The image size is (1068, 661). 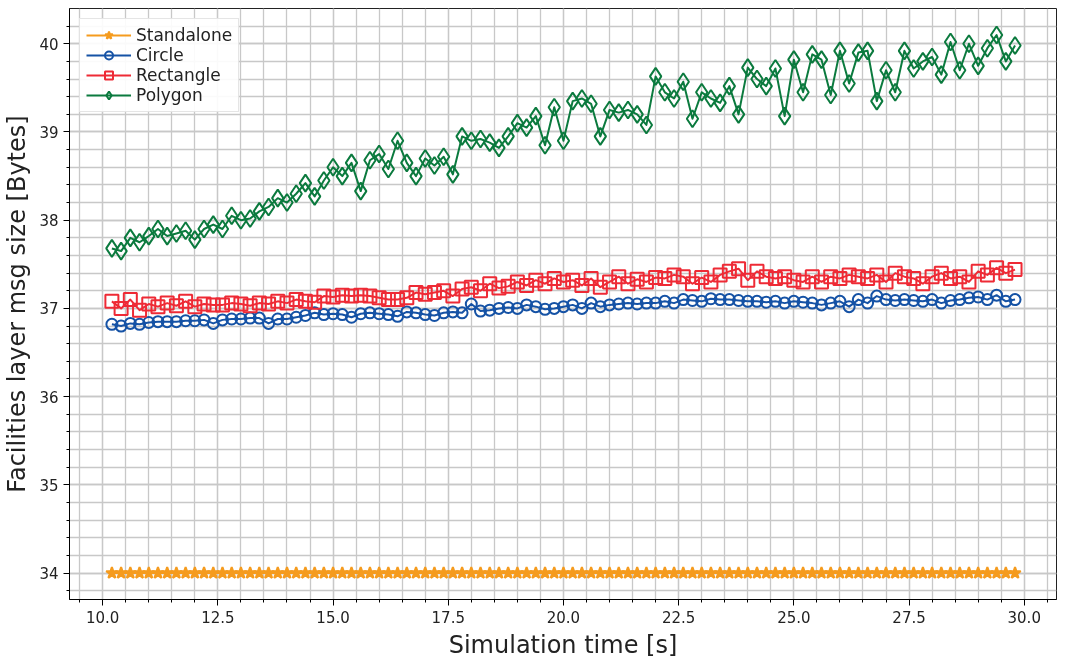 What do you see at coordinates (563, 617) in the screenshot?
I see `x-tick-label: 20.0` at bounding box center [563, 617].